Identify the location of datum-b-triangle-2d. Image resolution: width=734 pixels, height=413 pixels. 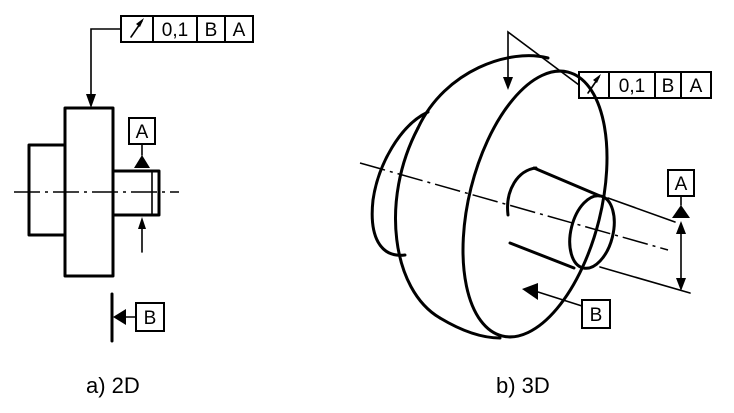
(119, 317).